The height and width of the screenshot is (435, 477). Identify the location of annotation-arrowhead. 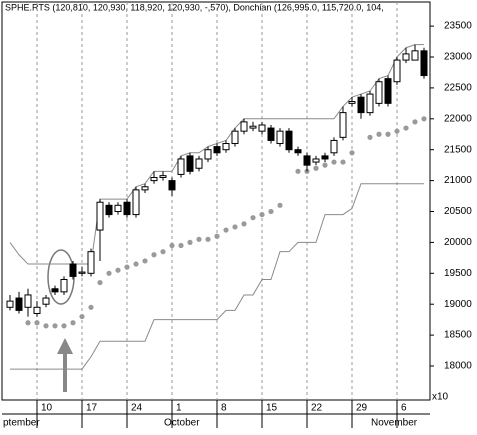
(65, 346).